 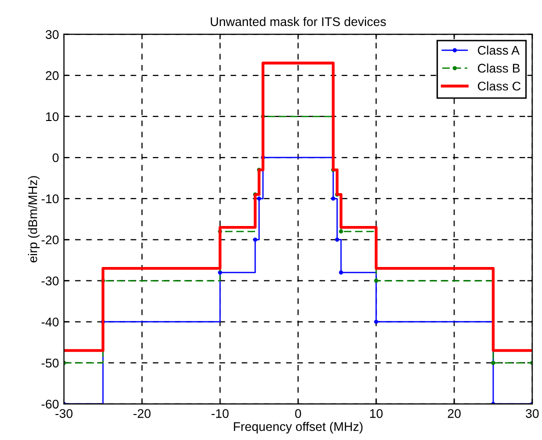 I want to click on y-tick-label: -30, so click(x=50, y=281).